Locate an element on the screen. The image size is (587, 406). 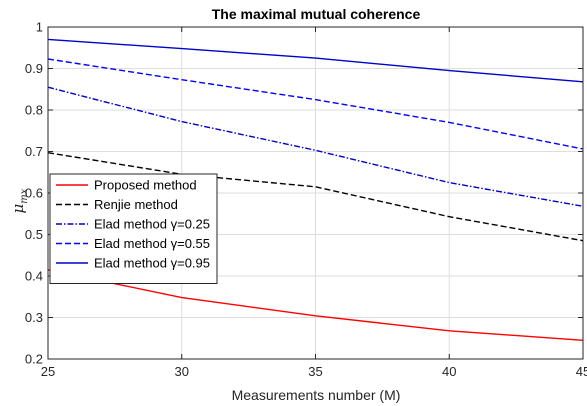
y-tick-label: 0.9 is located at coordinates (34, 68).